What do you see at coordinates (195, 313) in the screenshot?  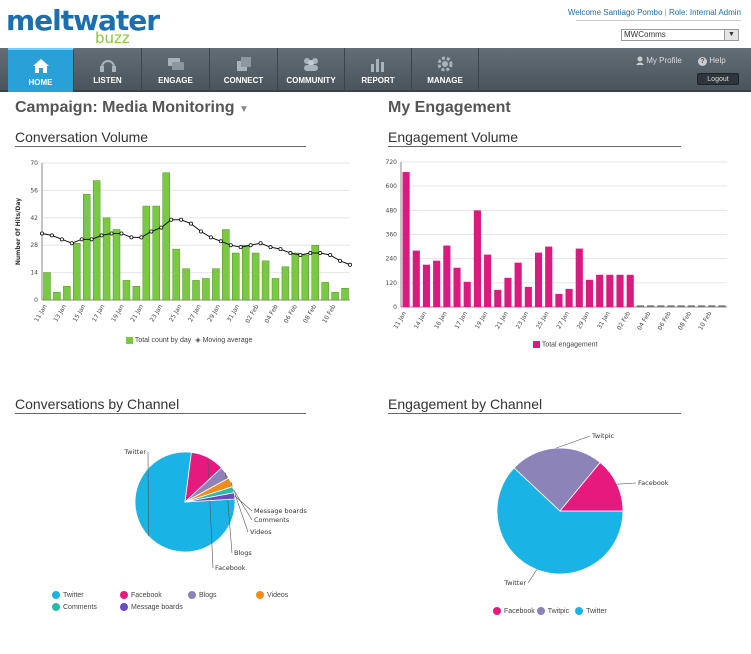 I see `x-tick-label: 27 Jan` at bounding box center [195, 313].